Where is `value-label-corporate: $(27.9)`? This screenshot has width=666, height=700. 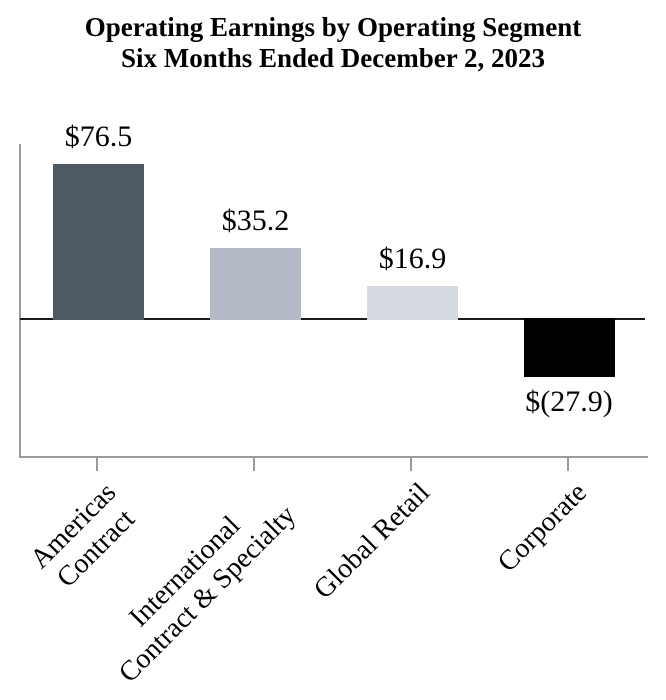 value-label-corporate: $(27.9) is located at coordinates (569, 401).